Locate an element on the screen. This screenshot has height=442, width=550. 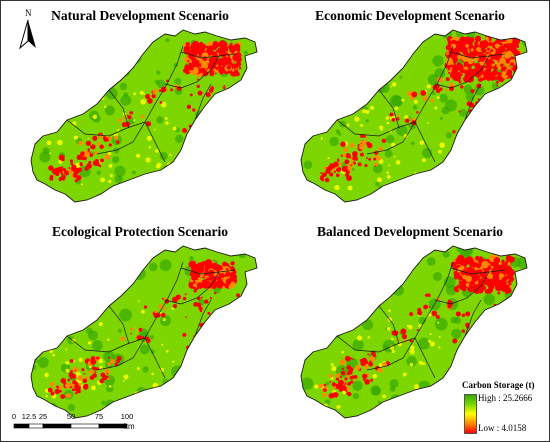
panel-title: Economic Development Scenario is located at coordinates (410, 15).